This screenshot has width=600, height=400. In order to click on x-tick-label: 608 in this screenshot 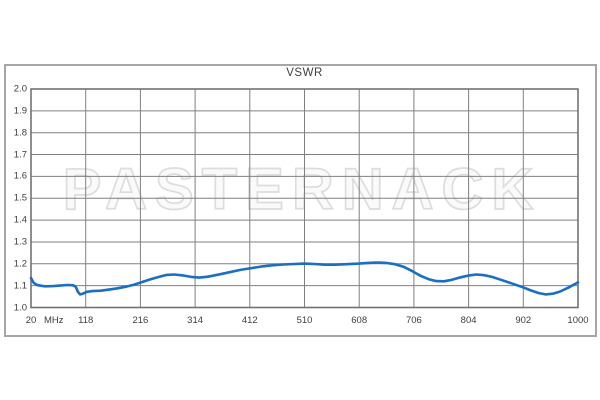, I will do `click(359, 320)`.